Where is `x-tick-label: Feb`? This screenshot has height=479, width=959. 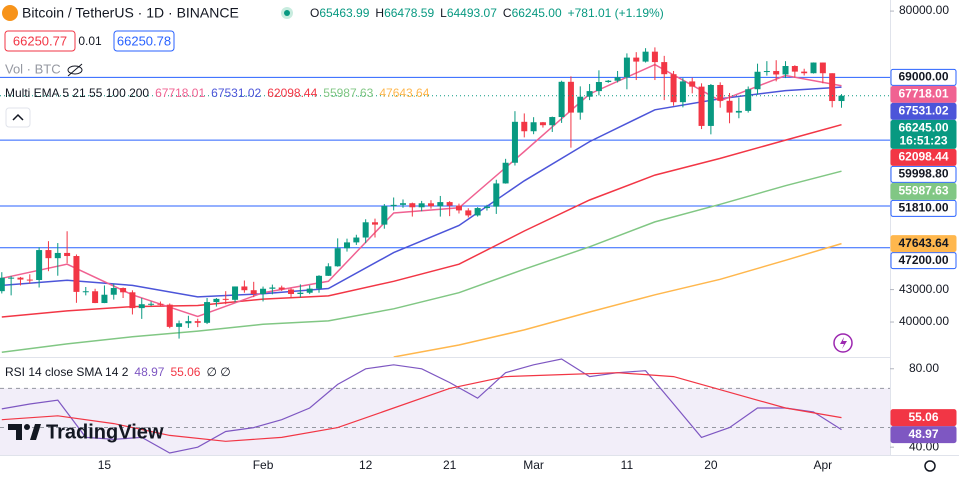
x-tick-label: Feb is located at coordinates (263, 465).